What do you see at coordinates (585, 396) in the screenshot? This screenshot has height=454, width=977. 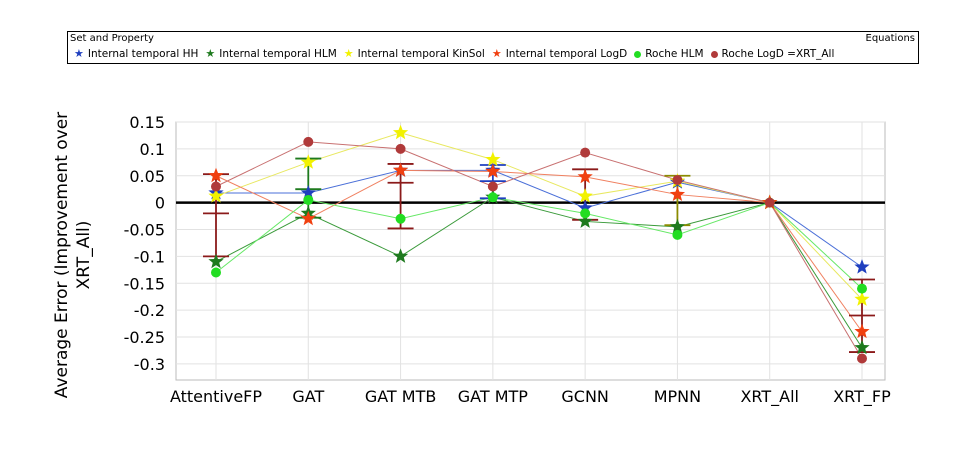 I see `x-tick-label-gcnn: GCNN` at bounding box center [585, 396].